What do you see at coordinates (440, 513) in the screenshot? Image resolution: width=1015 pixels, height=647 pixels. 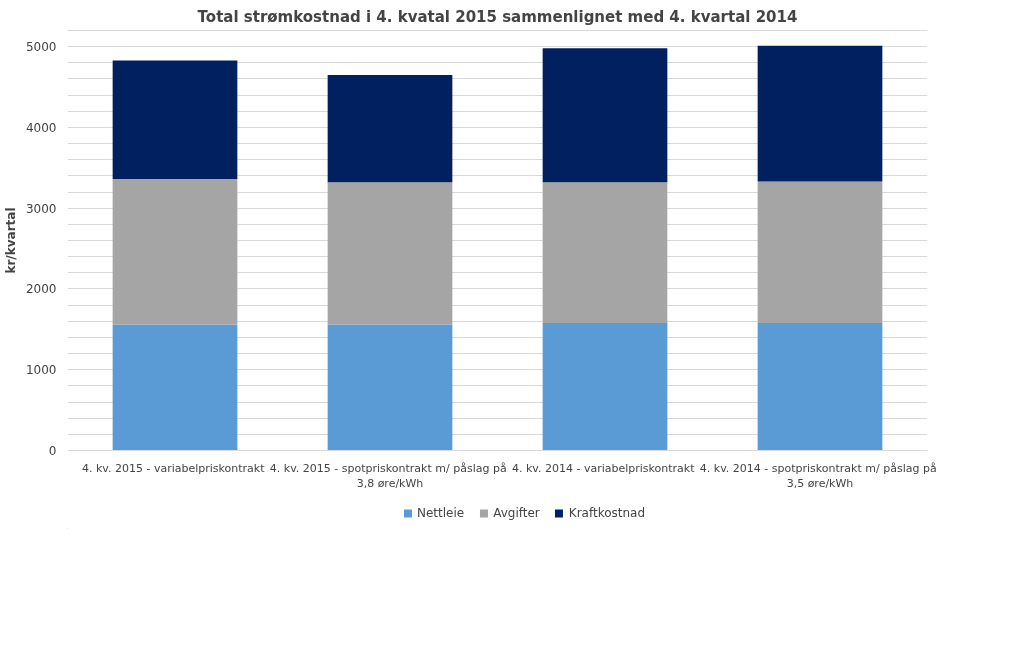 I see `legend-label: Nettleie` at bounding box center [440, 513].